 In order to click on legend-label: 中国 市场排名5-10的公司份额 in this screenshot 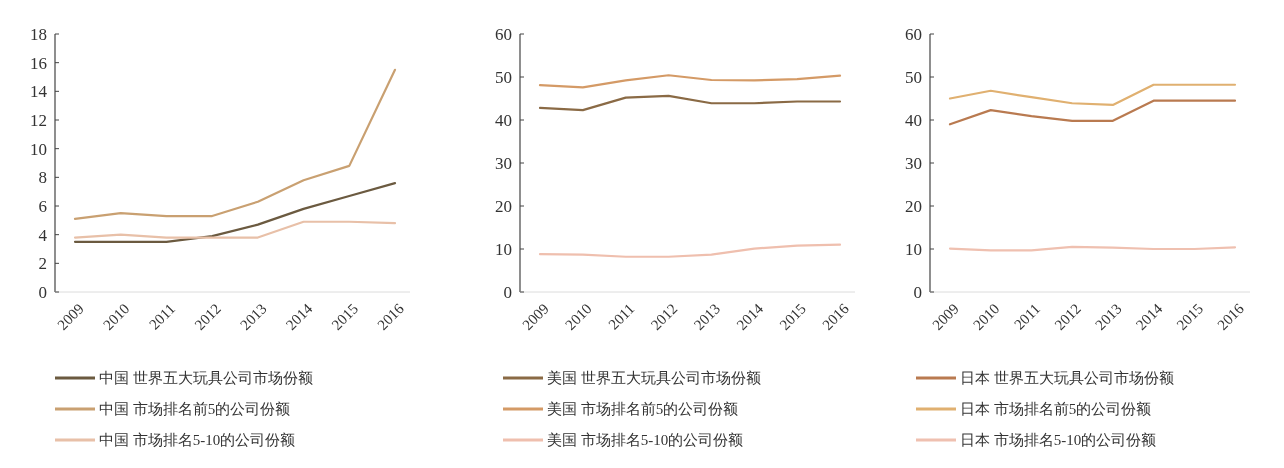, I will do `click(197, 440)`.